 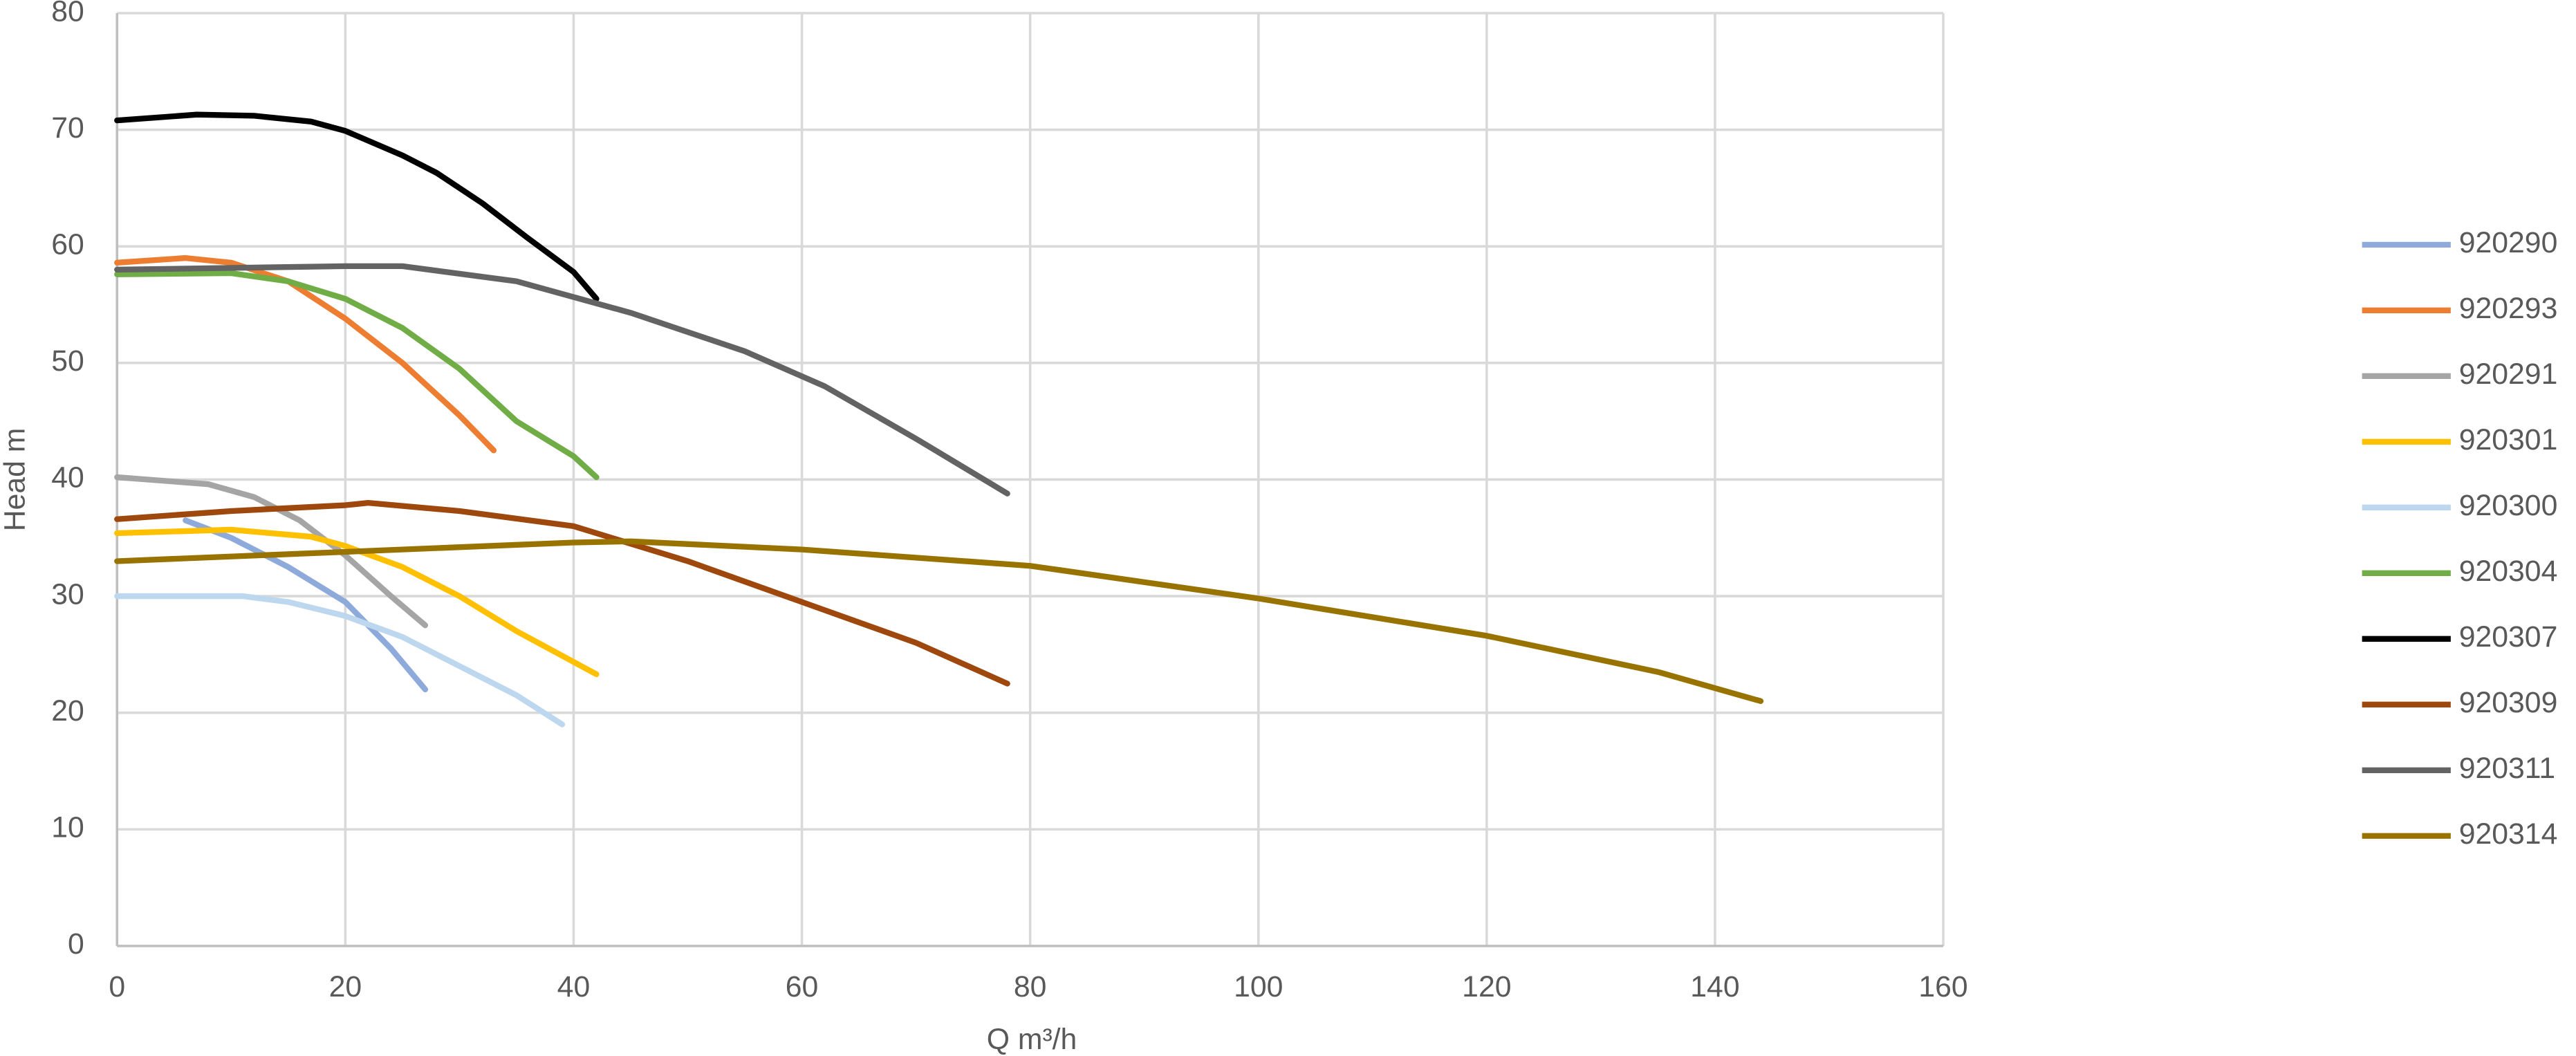 I want to click on y-tick-label: 80, so click(x=67, y=14).